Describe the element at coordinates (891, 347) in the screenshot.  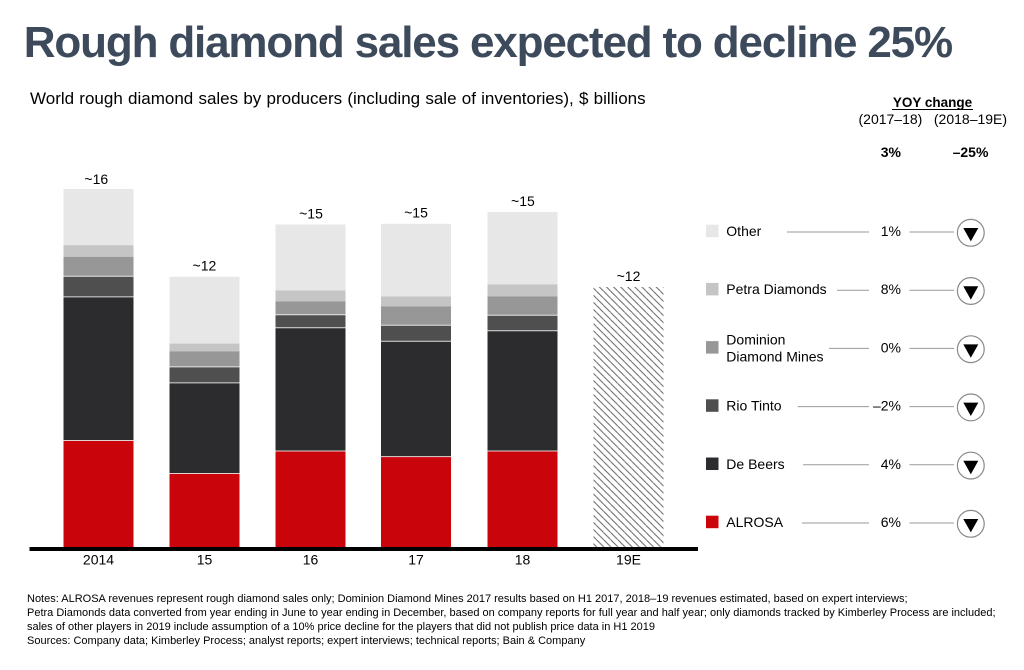
I see `svg-text: 0%` at that location.